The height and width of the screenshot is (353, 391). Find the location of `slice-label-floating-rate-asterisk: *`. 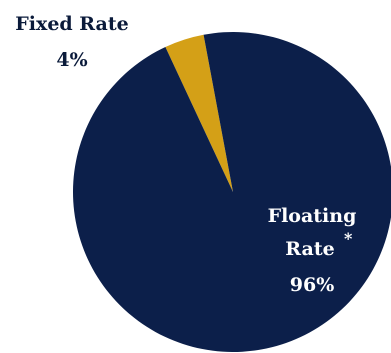

slice-label-floating-rate-asterisk: * is located at coordinates (348, 238).